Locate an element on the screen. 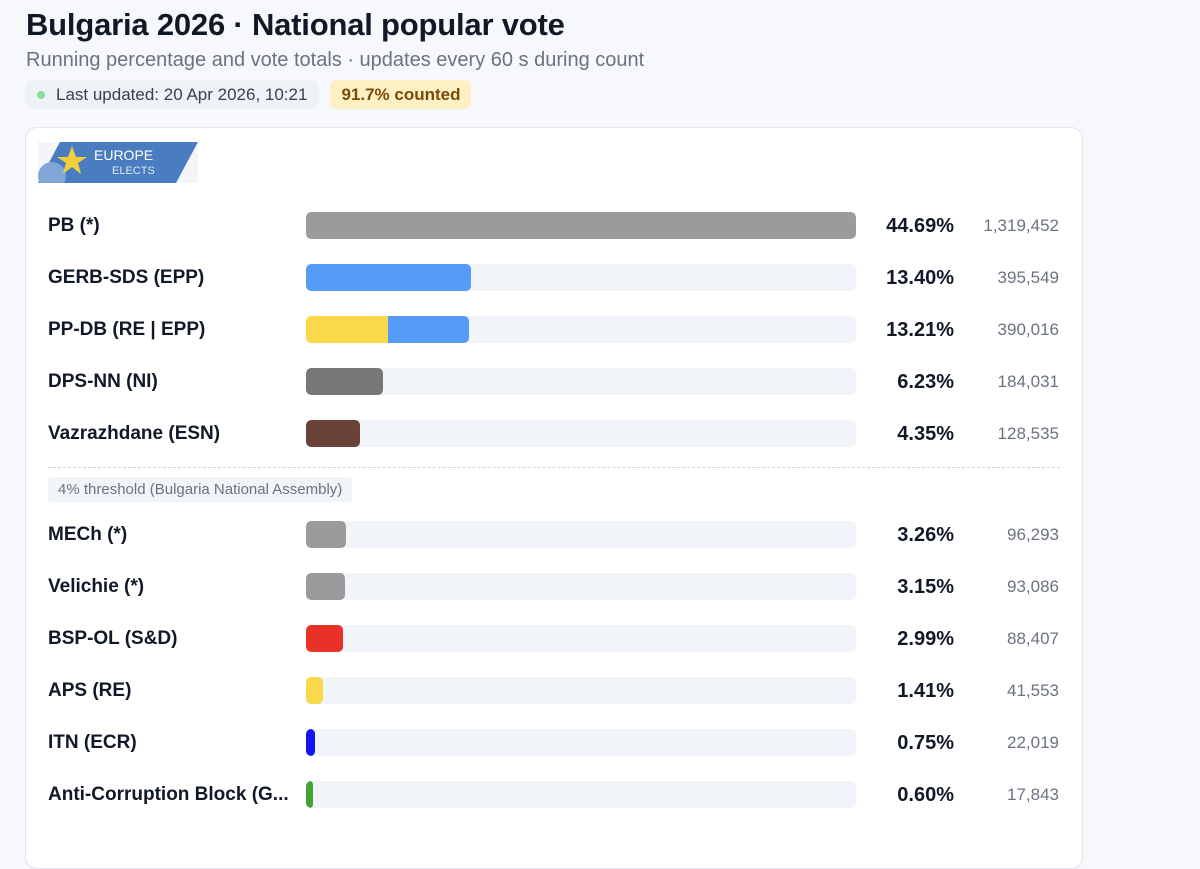 The image size is (1200, 869). party-name: GERB-SDS (EPP) is located at coordinates (126, 277).